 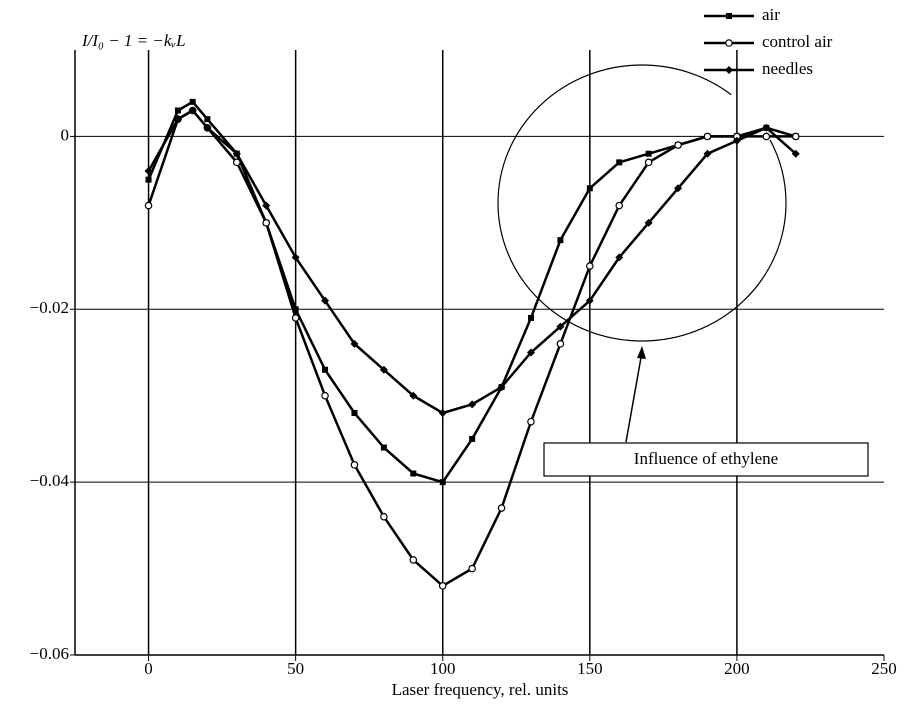 I want to click on y-tick-label: −0.04, so click(x=50, y=480).